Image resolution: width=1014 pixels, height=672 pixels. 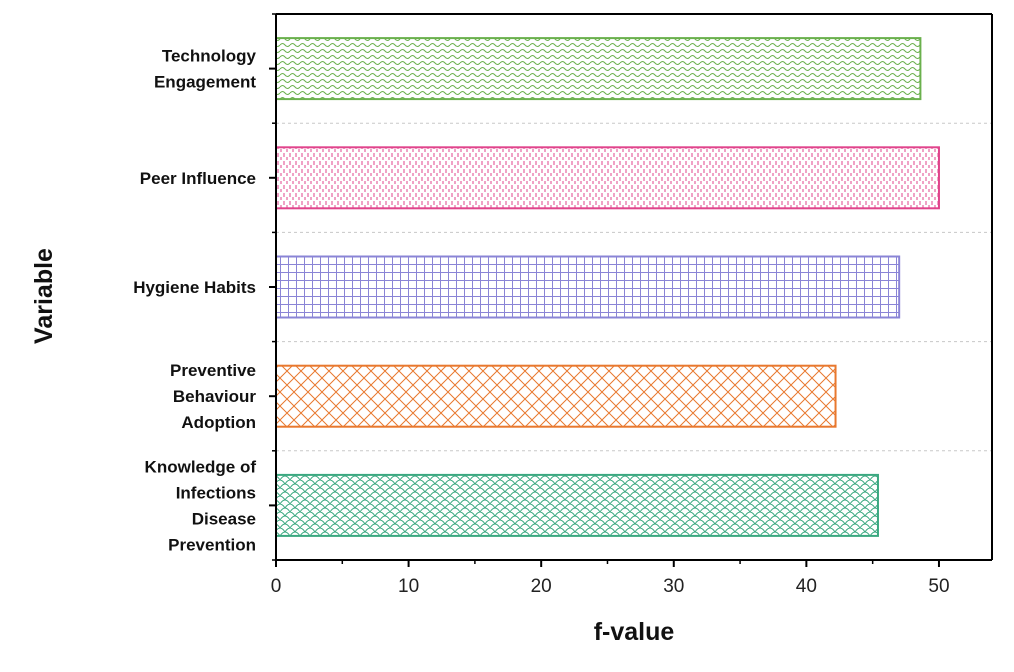 I want to click on category-label: Peer Influence, so click(x=198, y=178).